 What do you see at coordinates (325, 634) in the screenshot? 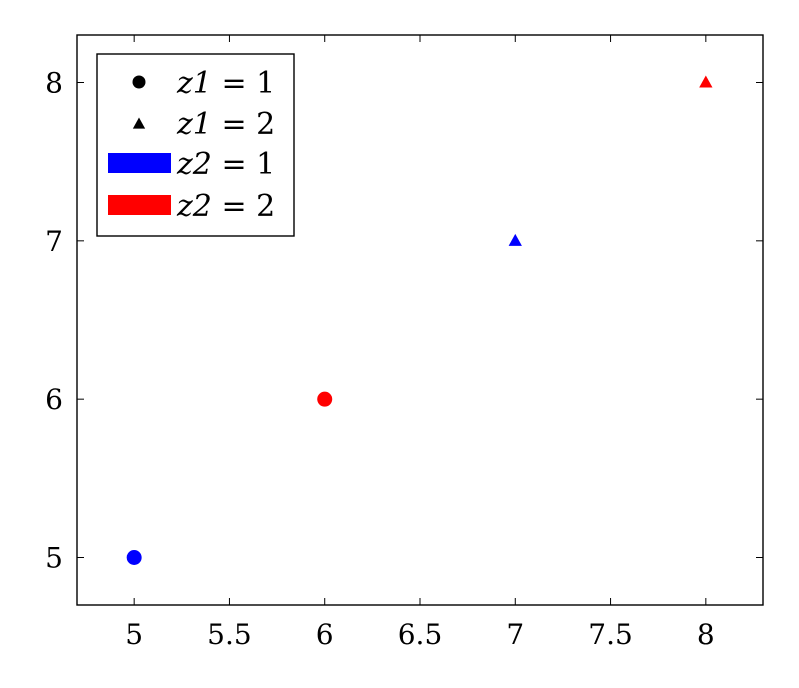
I see `x-tick-label: 6` at bounding box center [325, 634].